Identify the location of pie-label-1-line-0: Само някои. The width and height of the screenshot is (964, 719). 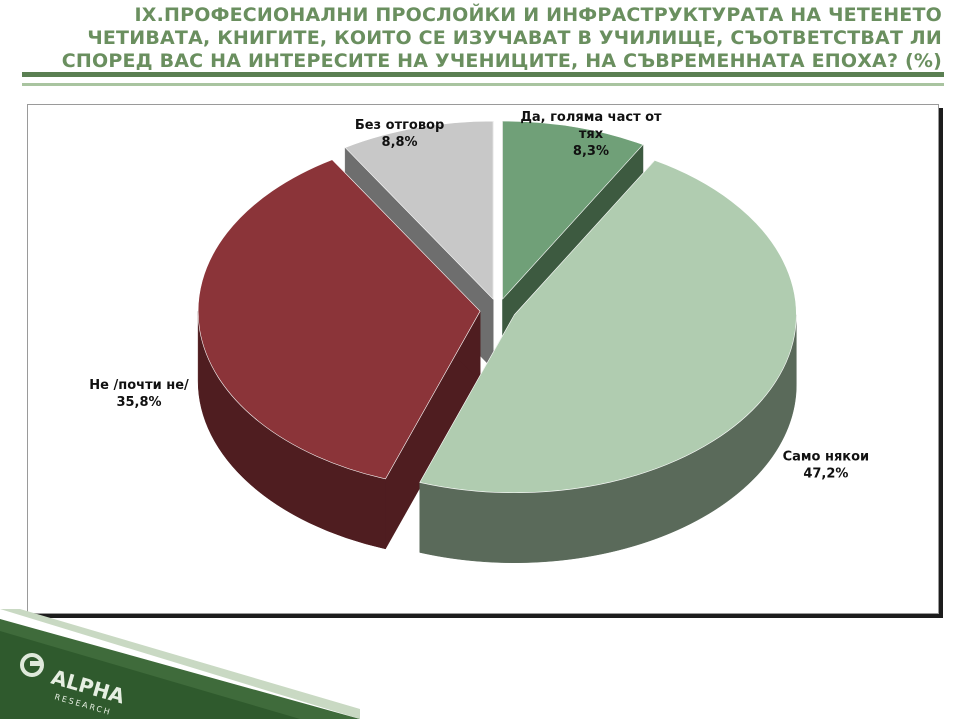
(826, 456).